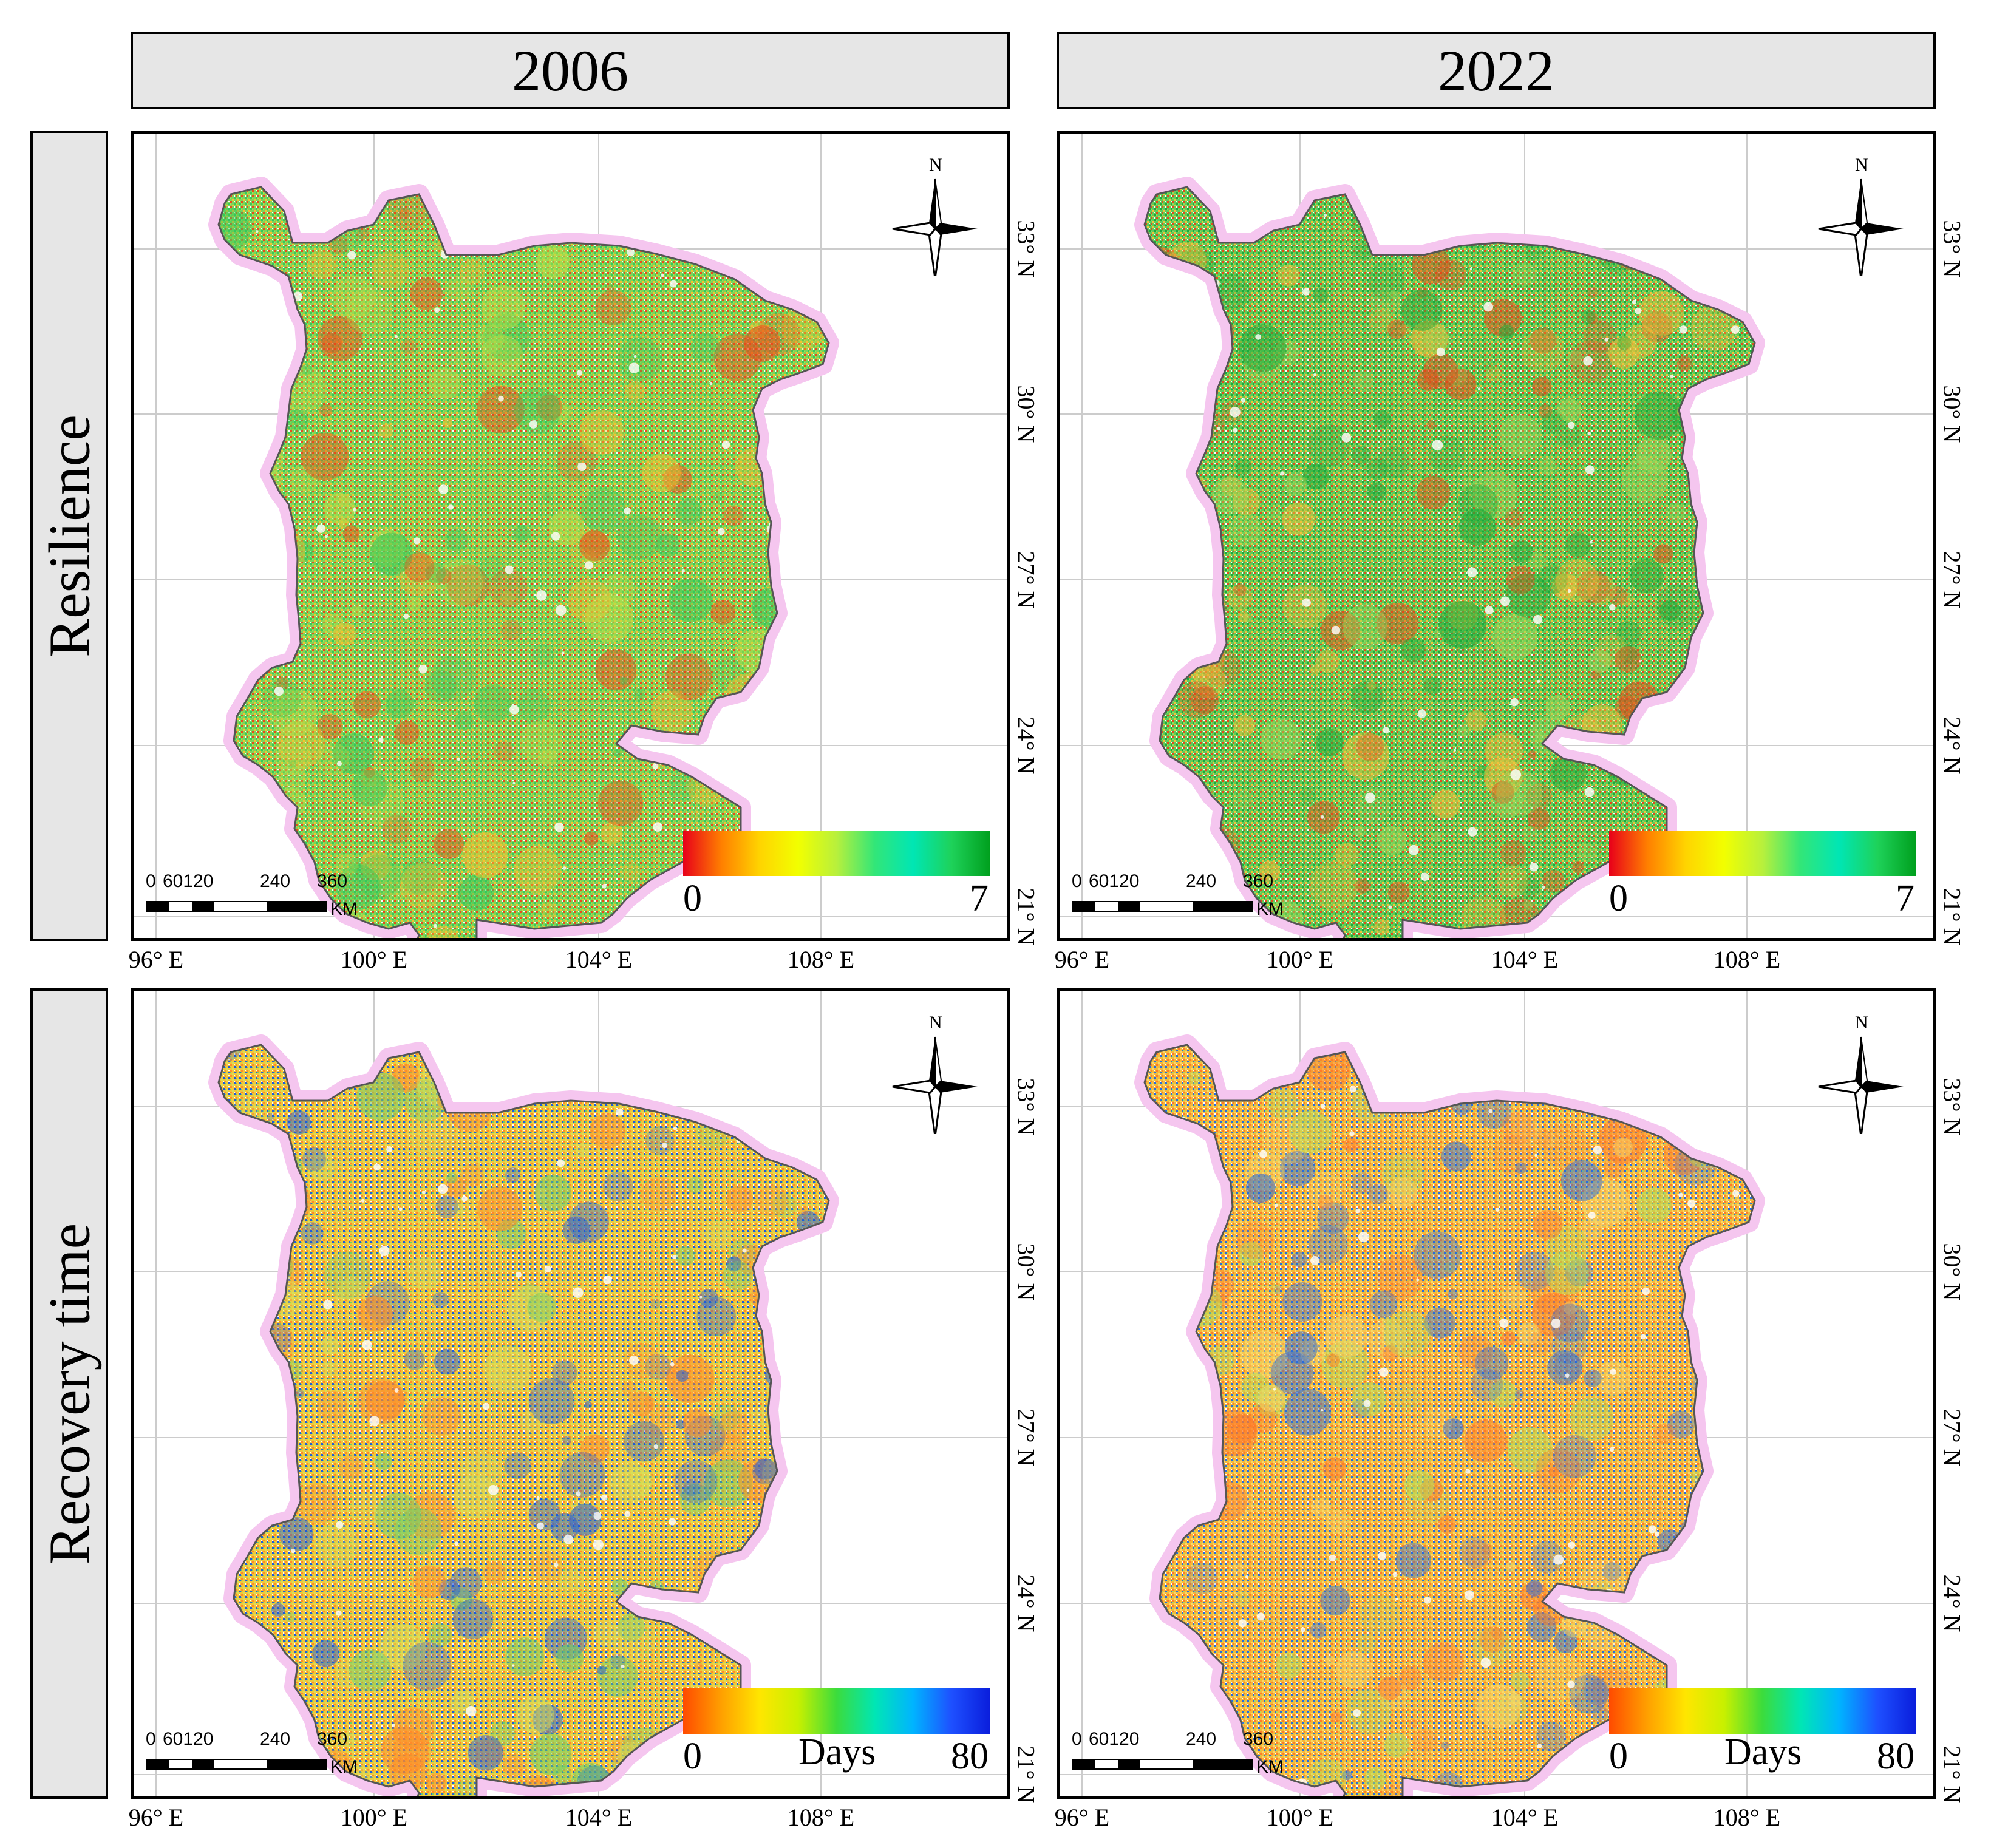  I want to click on row-label: Recovery time, so click(69, 1393).